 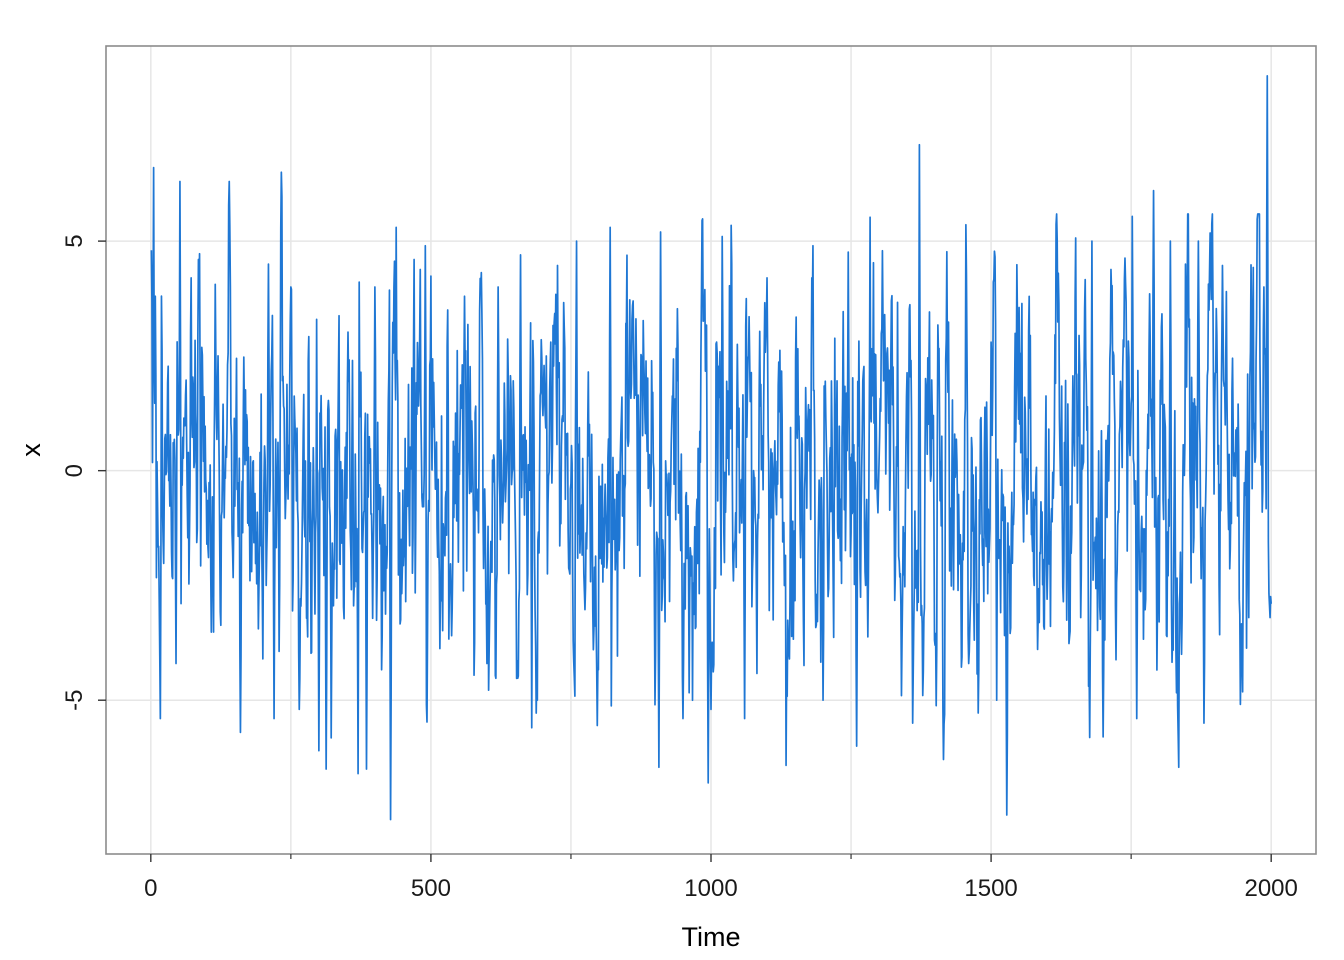 I want to click on y-tick-label: 5, so click(x=74, y=240).